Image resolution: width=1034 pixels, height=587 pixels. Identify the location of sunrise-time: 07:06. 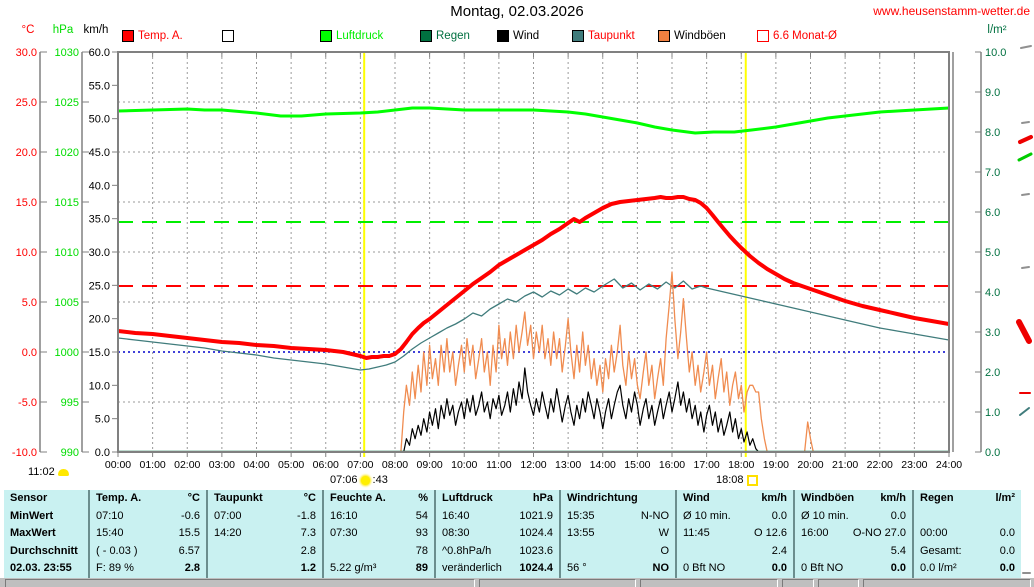
(344, 480).